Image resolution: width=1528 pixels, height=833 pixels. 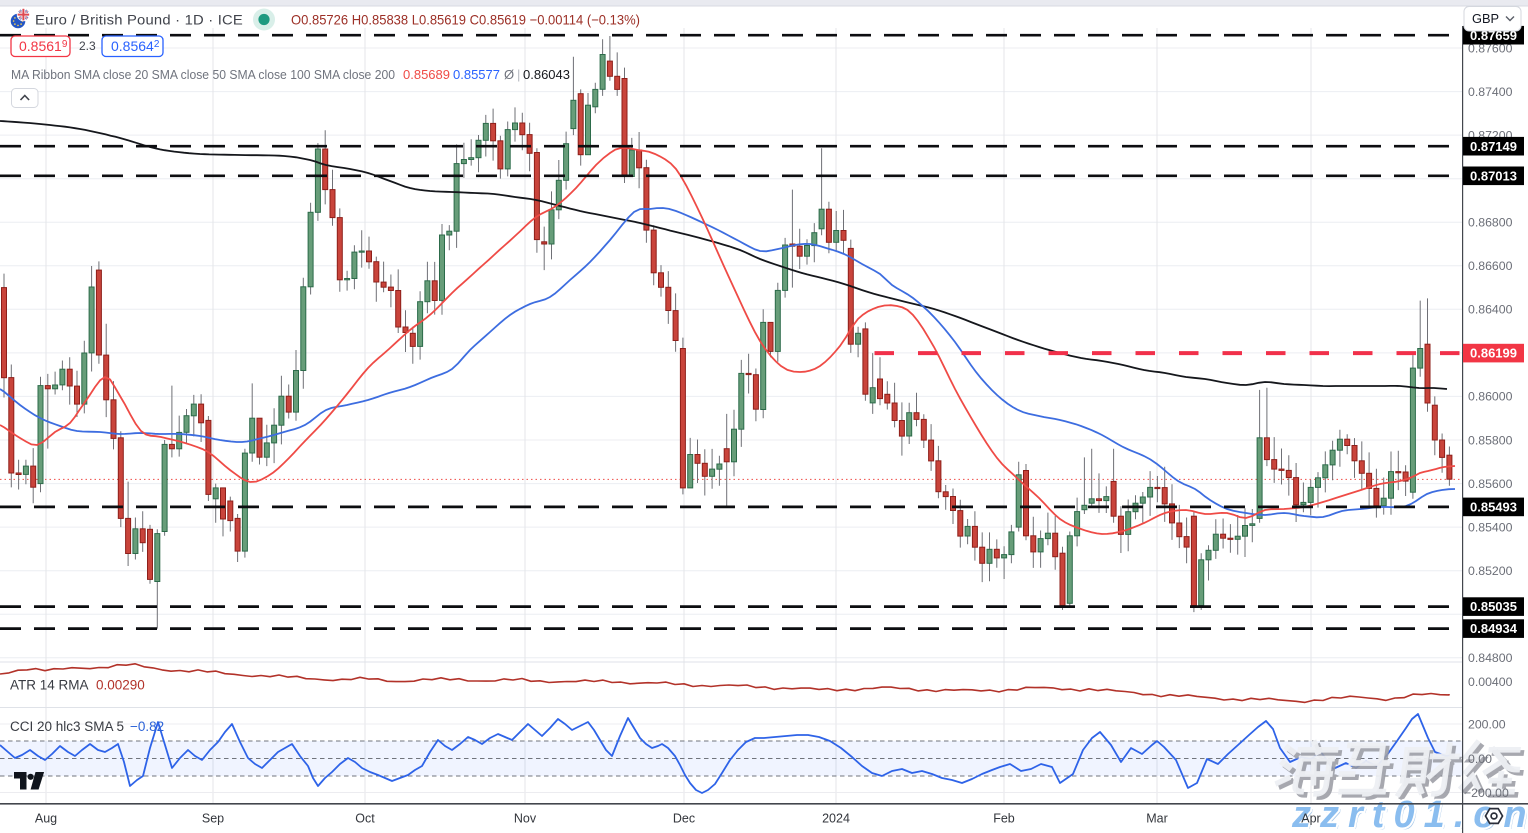 I want to click on svg-text: −200.00, so click(x=1486, y=793).